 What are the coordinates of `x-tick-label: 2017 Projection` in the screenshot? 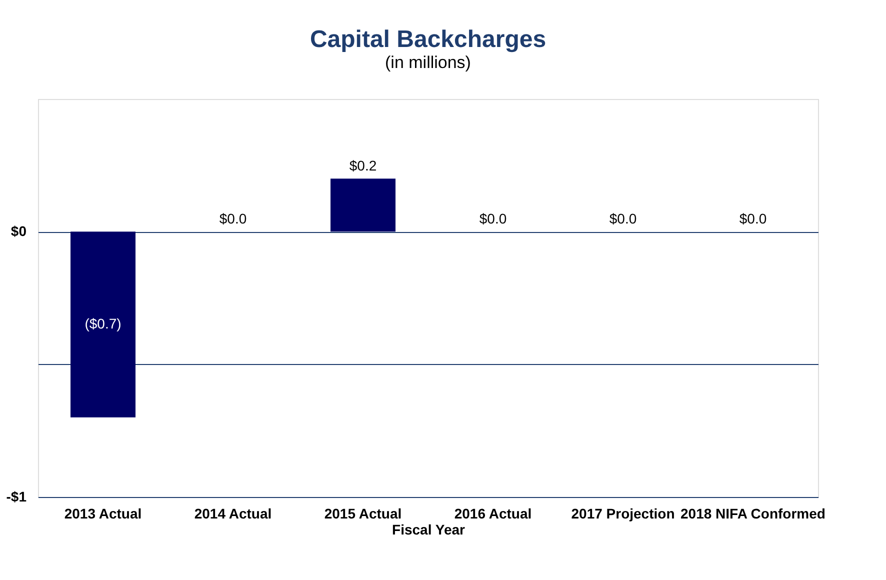 It's located at (623, 514).